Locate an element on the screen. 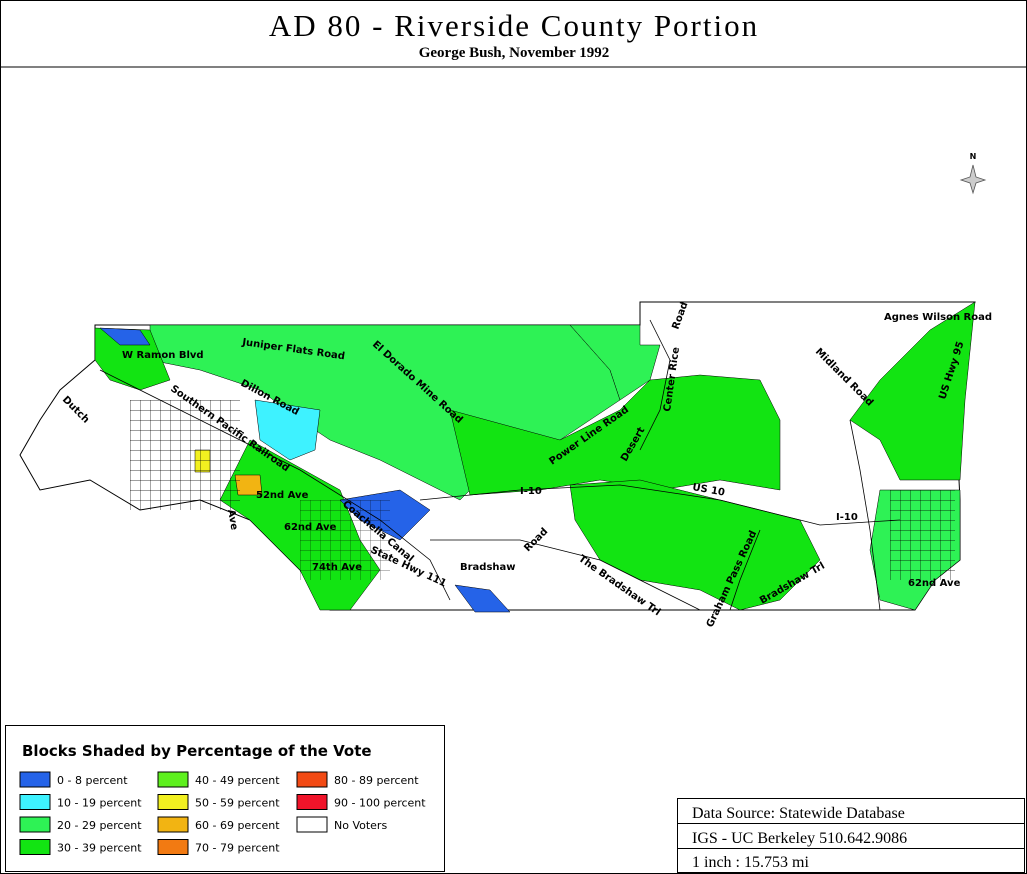 This screenshot has width=1027, height=874. legend-label: 30 - 39 percent is located at coordinates (99, 848).